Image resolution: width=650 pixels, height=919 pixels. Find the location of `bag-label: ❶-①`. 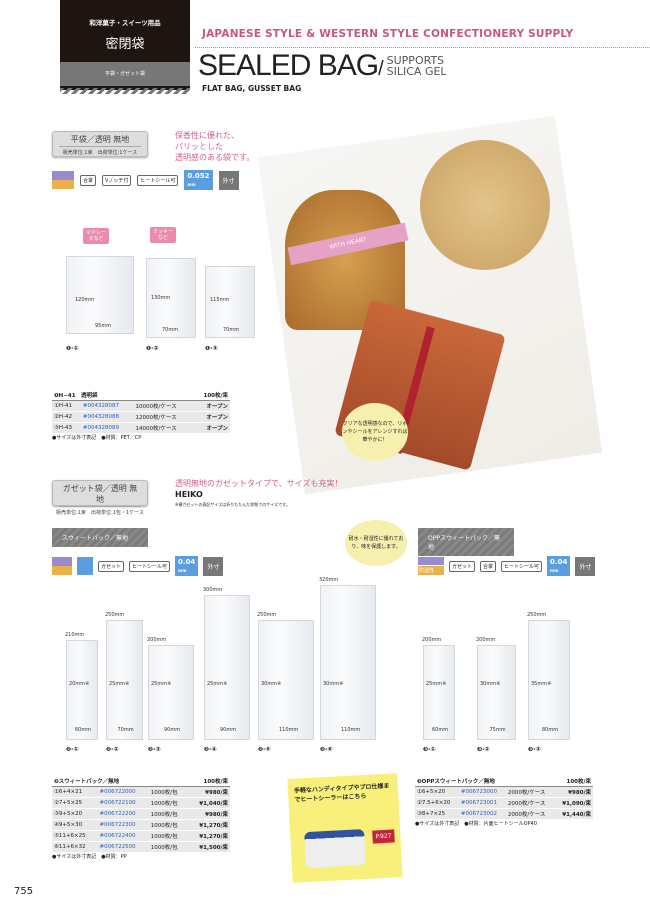

bag-label: ❶-① is located at coordinates (72, 348).